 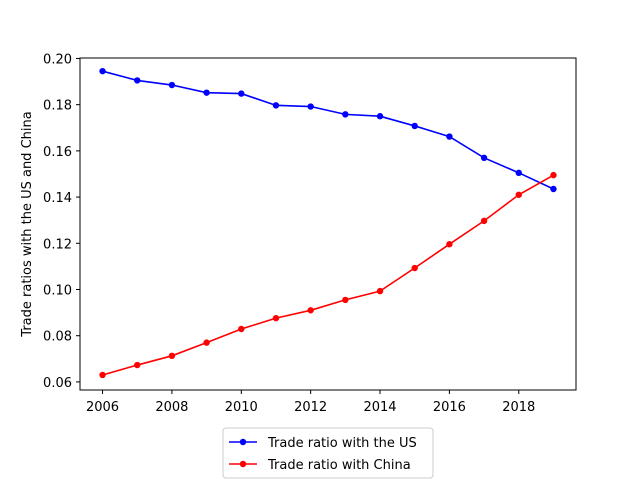 I want to click on legend-item: Trade ratio with China, so click(x=320, y=465).